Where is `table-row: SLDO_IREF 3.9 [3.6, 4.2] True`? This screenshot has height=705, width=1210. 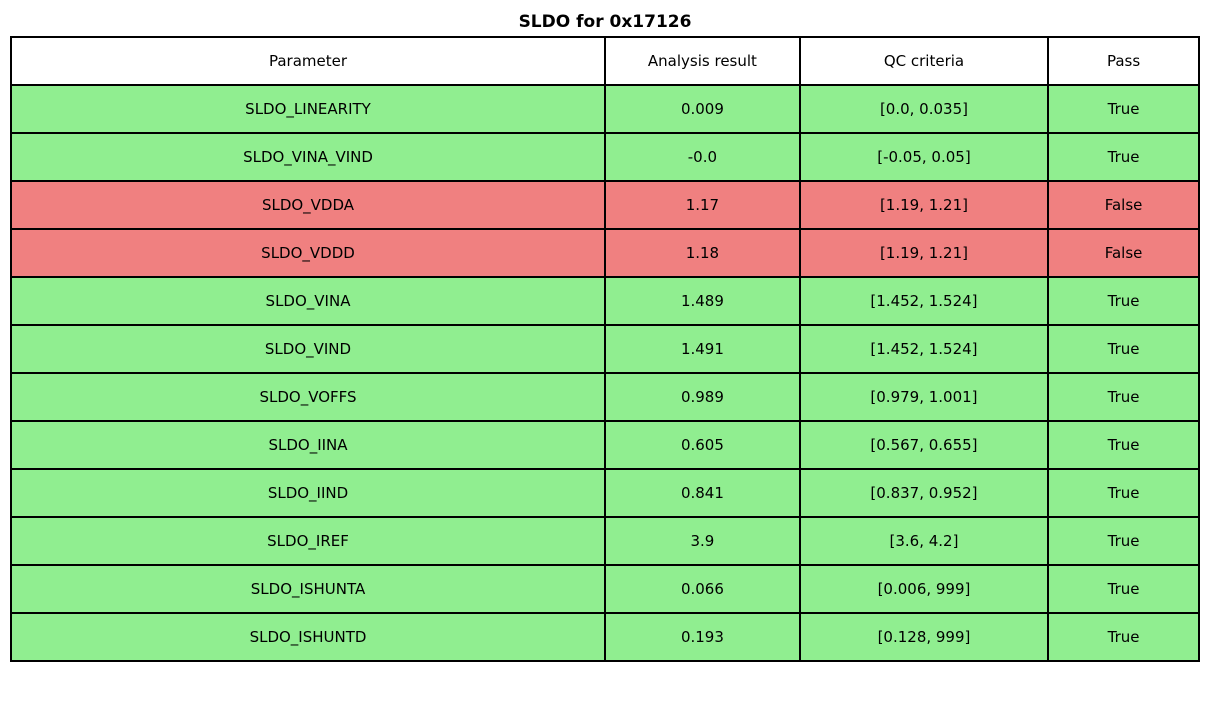
table-row: SLDO_IREF 3.9 [3.6, 4.2] True is located at coordinates (605, 541).